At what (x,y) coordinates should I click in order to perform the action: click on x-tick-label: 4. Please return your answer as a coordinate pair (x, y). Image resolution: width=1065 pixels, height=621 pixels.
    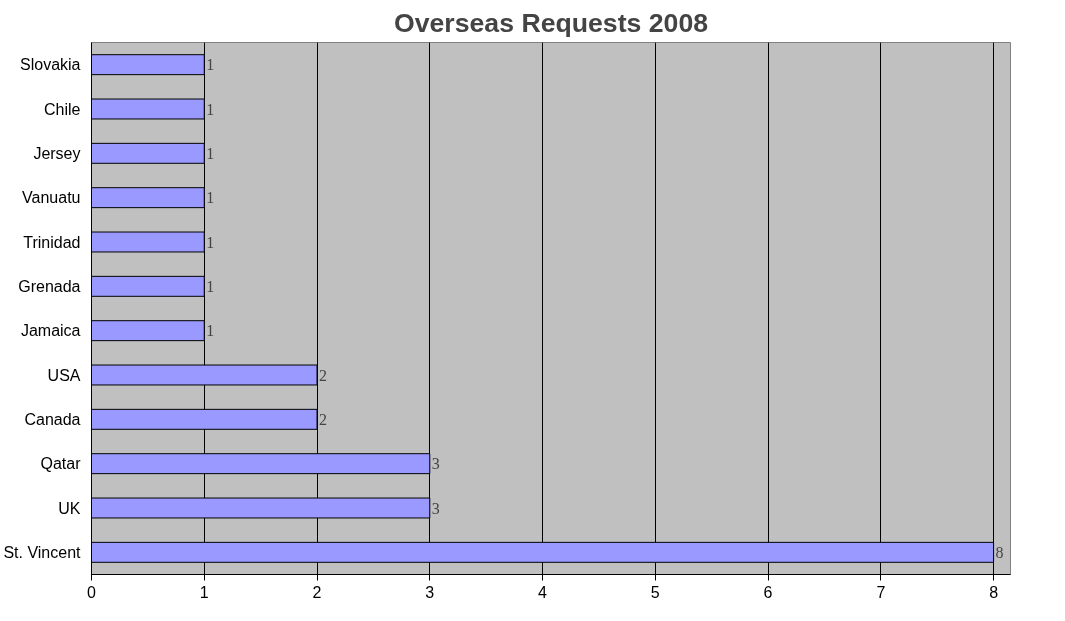
    Looking at the image, I should click on (543, 592).